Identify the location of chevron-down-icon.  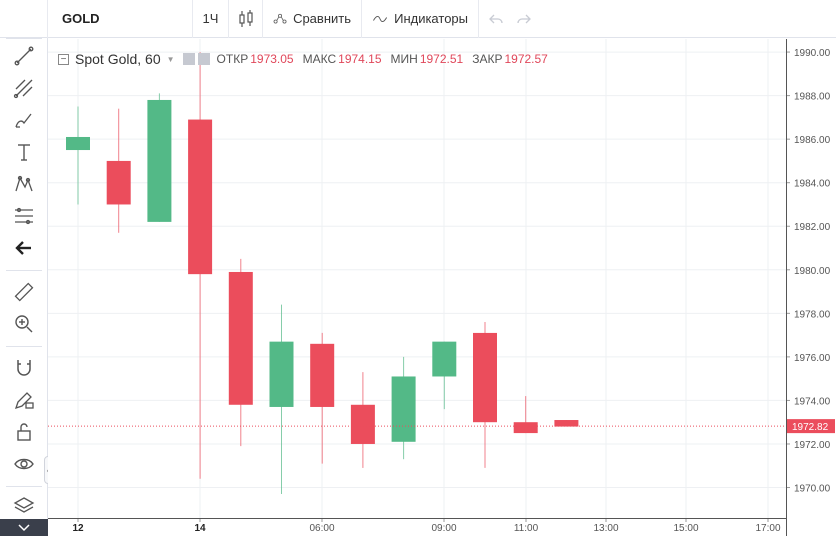
(24, 527).